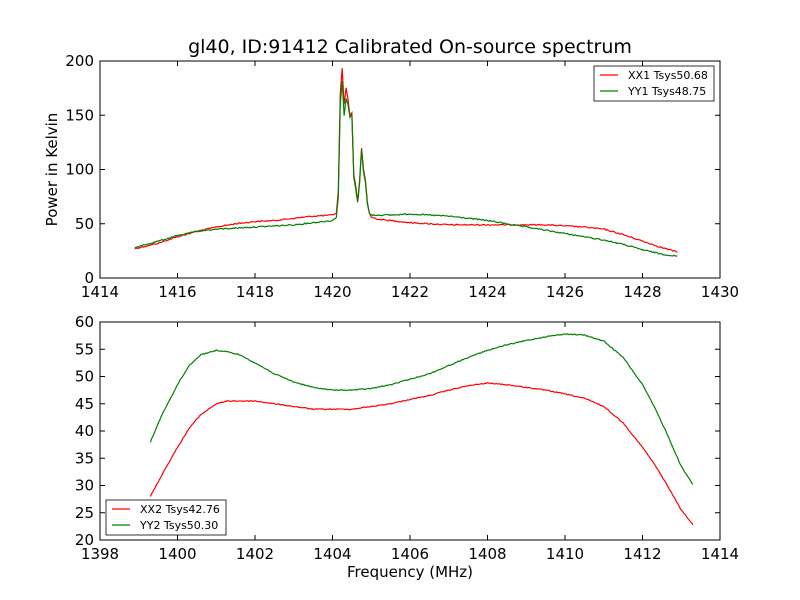 This screenshot has width=800, height=600. Describe the element at coordinates (642, 554) in the screenshot. I see `x-tick-label-2-7: 1412` at that location.